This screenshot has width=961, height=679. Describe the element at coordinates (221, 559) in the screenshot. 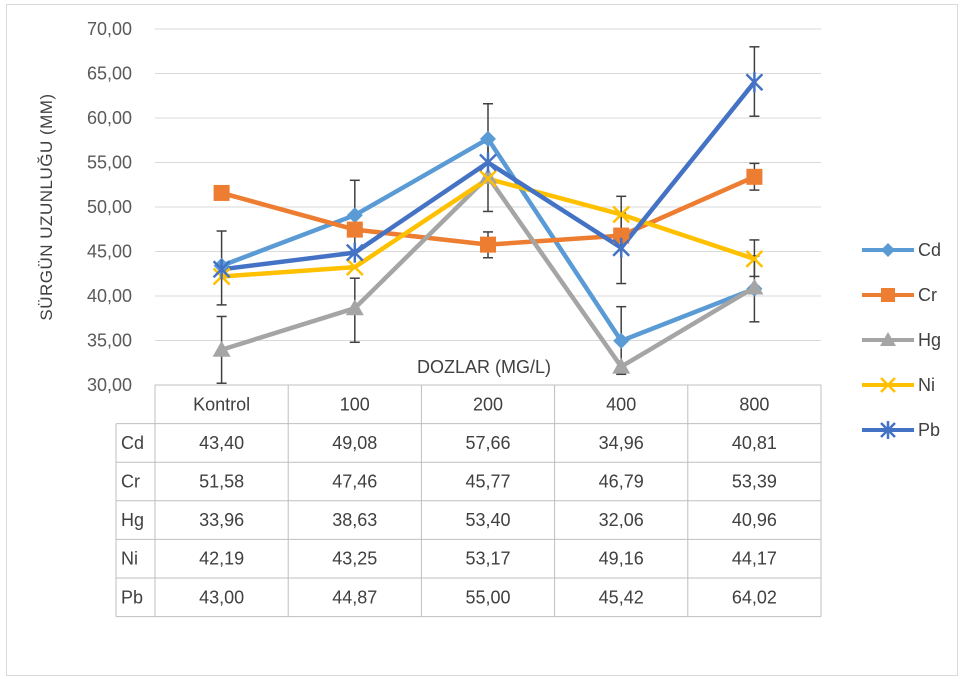

I see `table-cell: 42,19` at that location.